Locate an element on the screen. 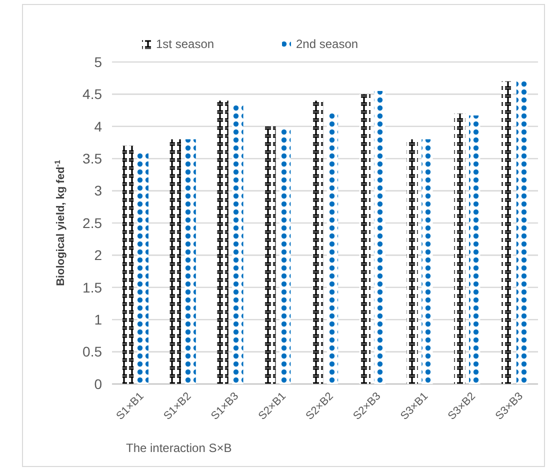 The width and height of the screenshot is (552, 474). x-axis-title: The interaction S×B is located at coordinates (179, 448).